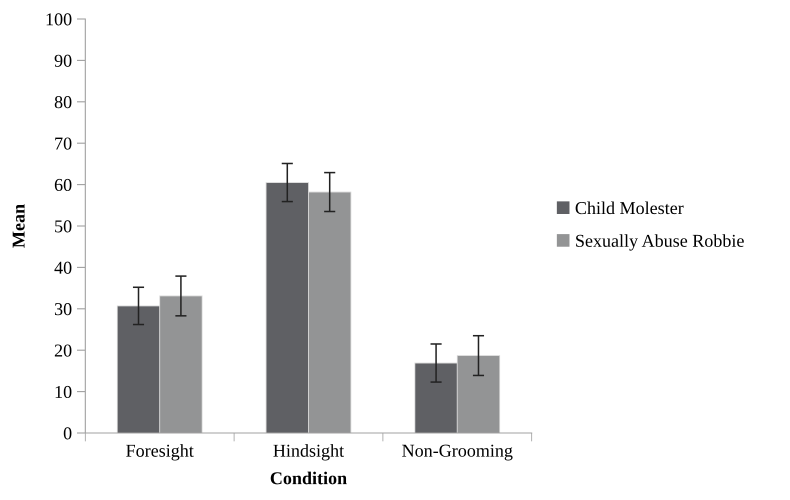 The width and height of the screenshot is (790, 500). Describe the element at coordinates (160, 452) in the screenshot. I see `x-tick-label: Foresight` at that location.